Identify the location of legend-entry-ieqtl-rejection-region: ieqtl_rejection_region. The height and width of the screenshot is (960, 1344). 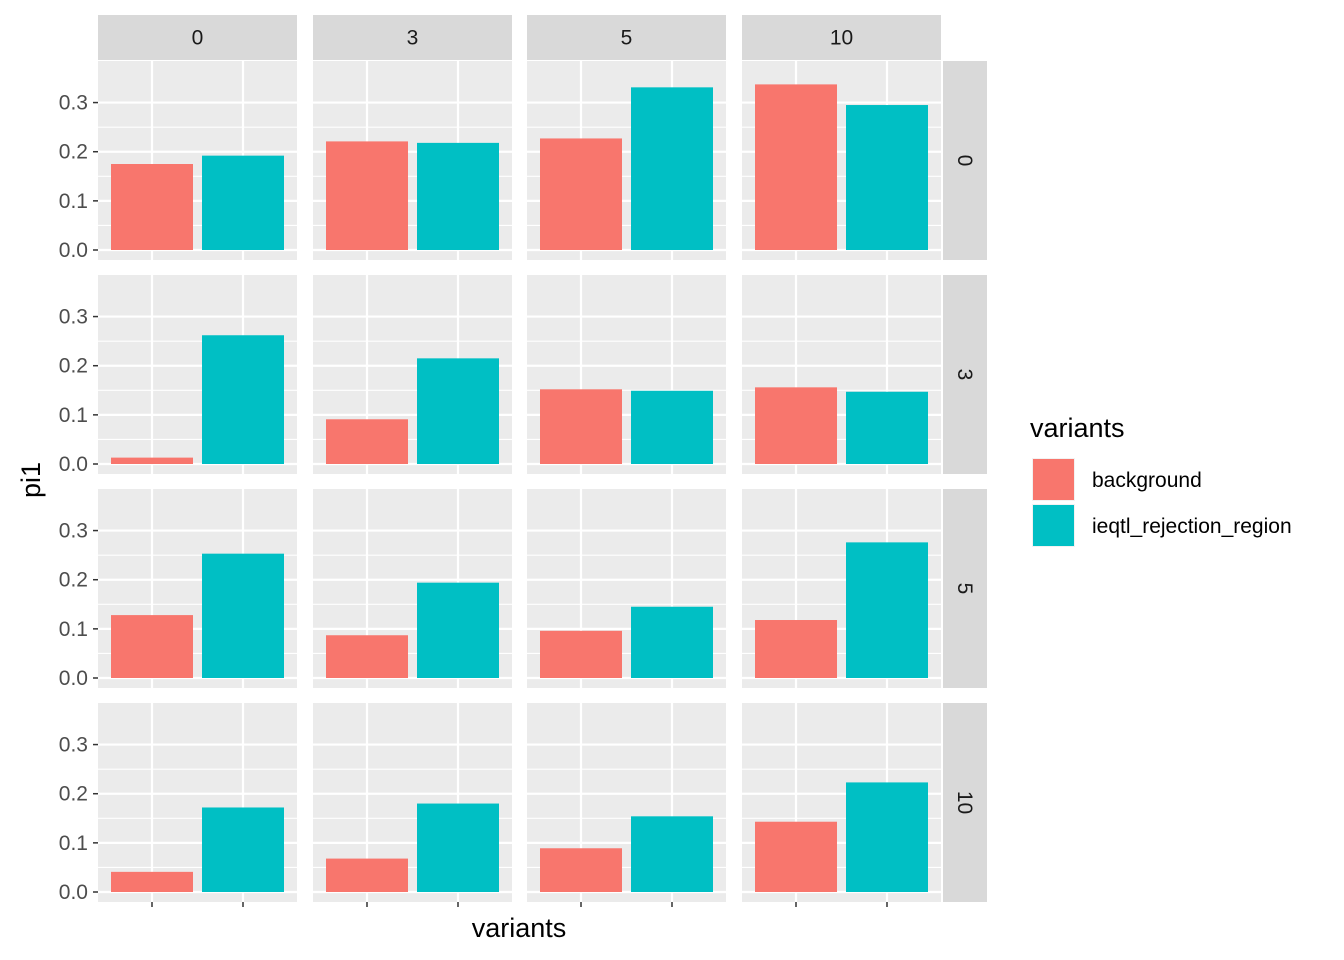
(1162, 525).